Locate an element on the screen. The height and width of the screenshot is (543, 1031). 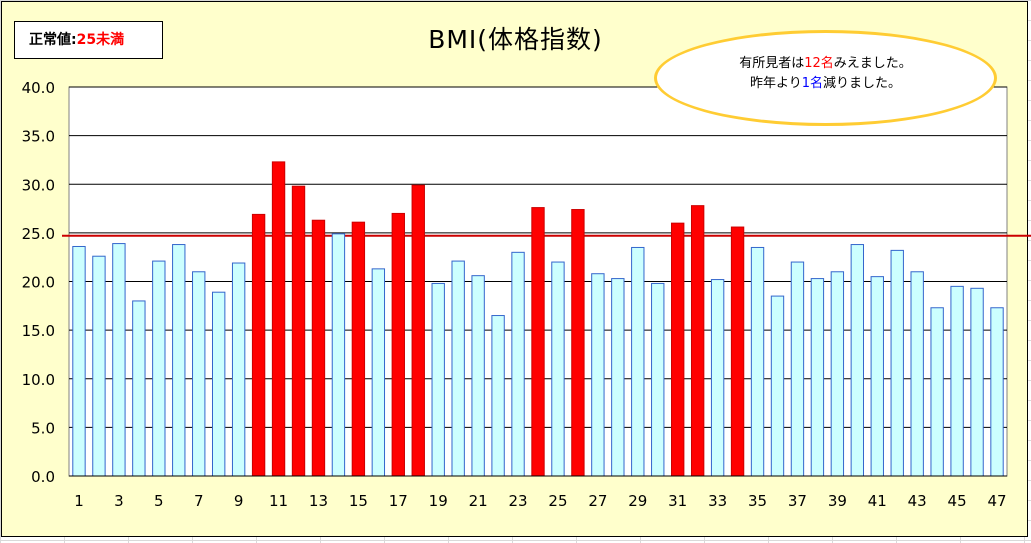
x-tick-label: 21 is located at coordinates (478, 501).